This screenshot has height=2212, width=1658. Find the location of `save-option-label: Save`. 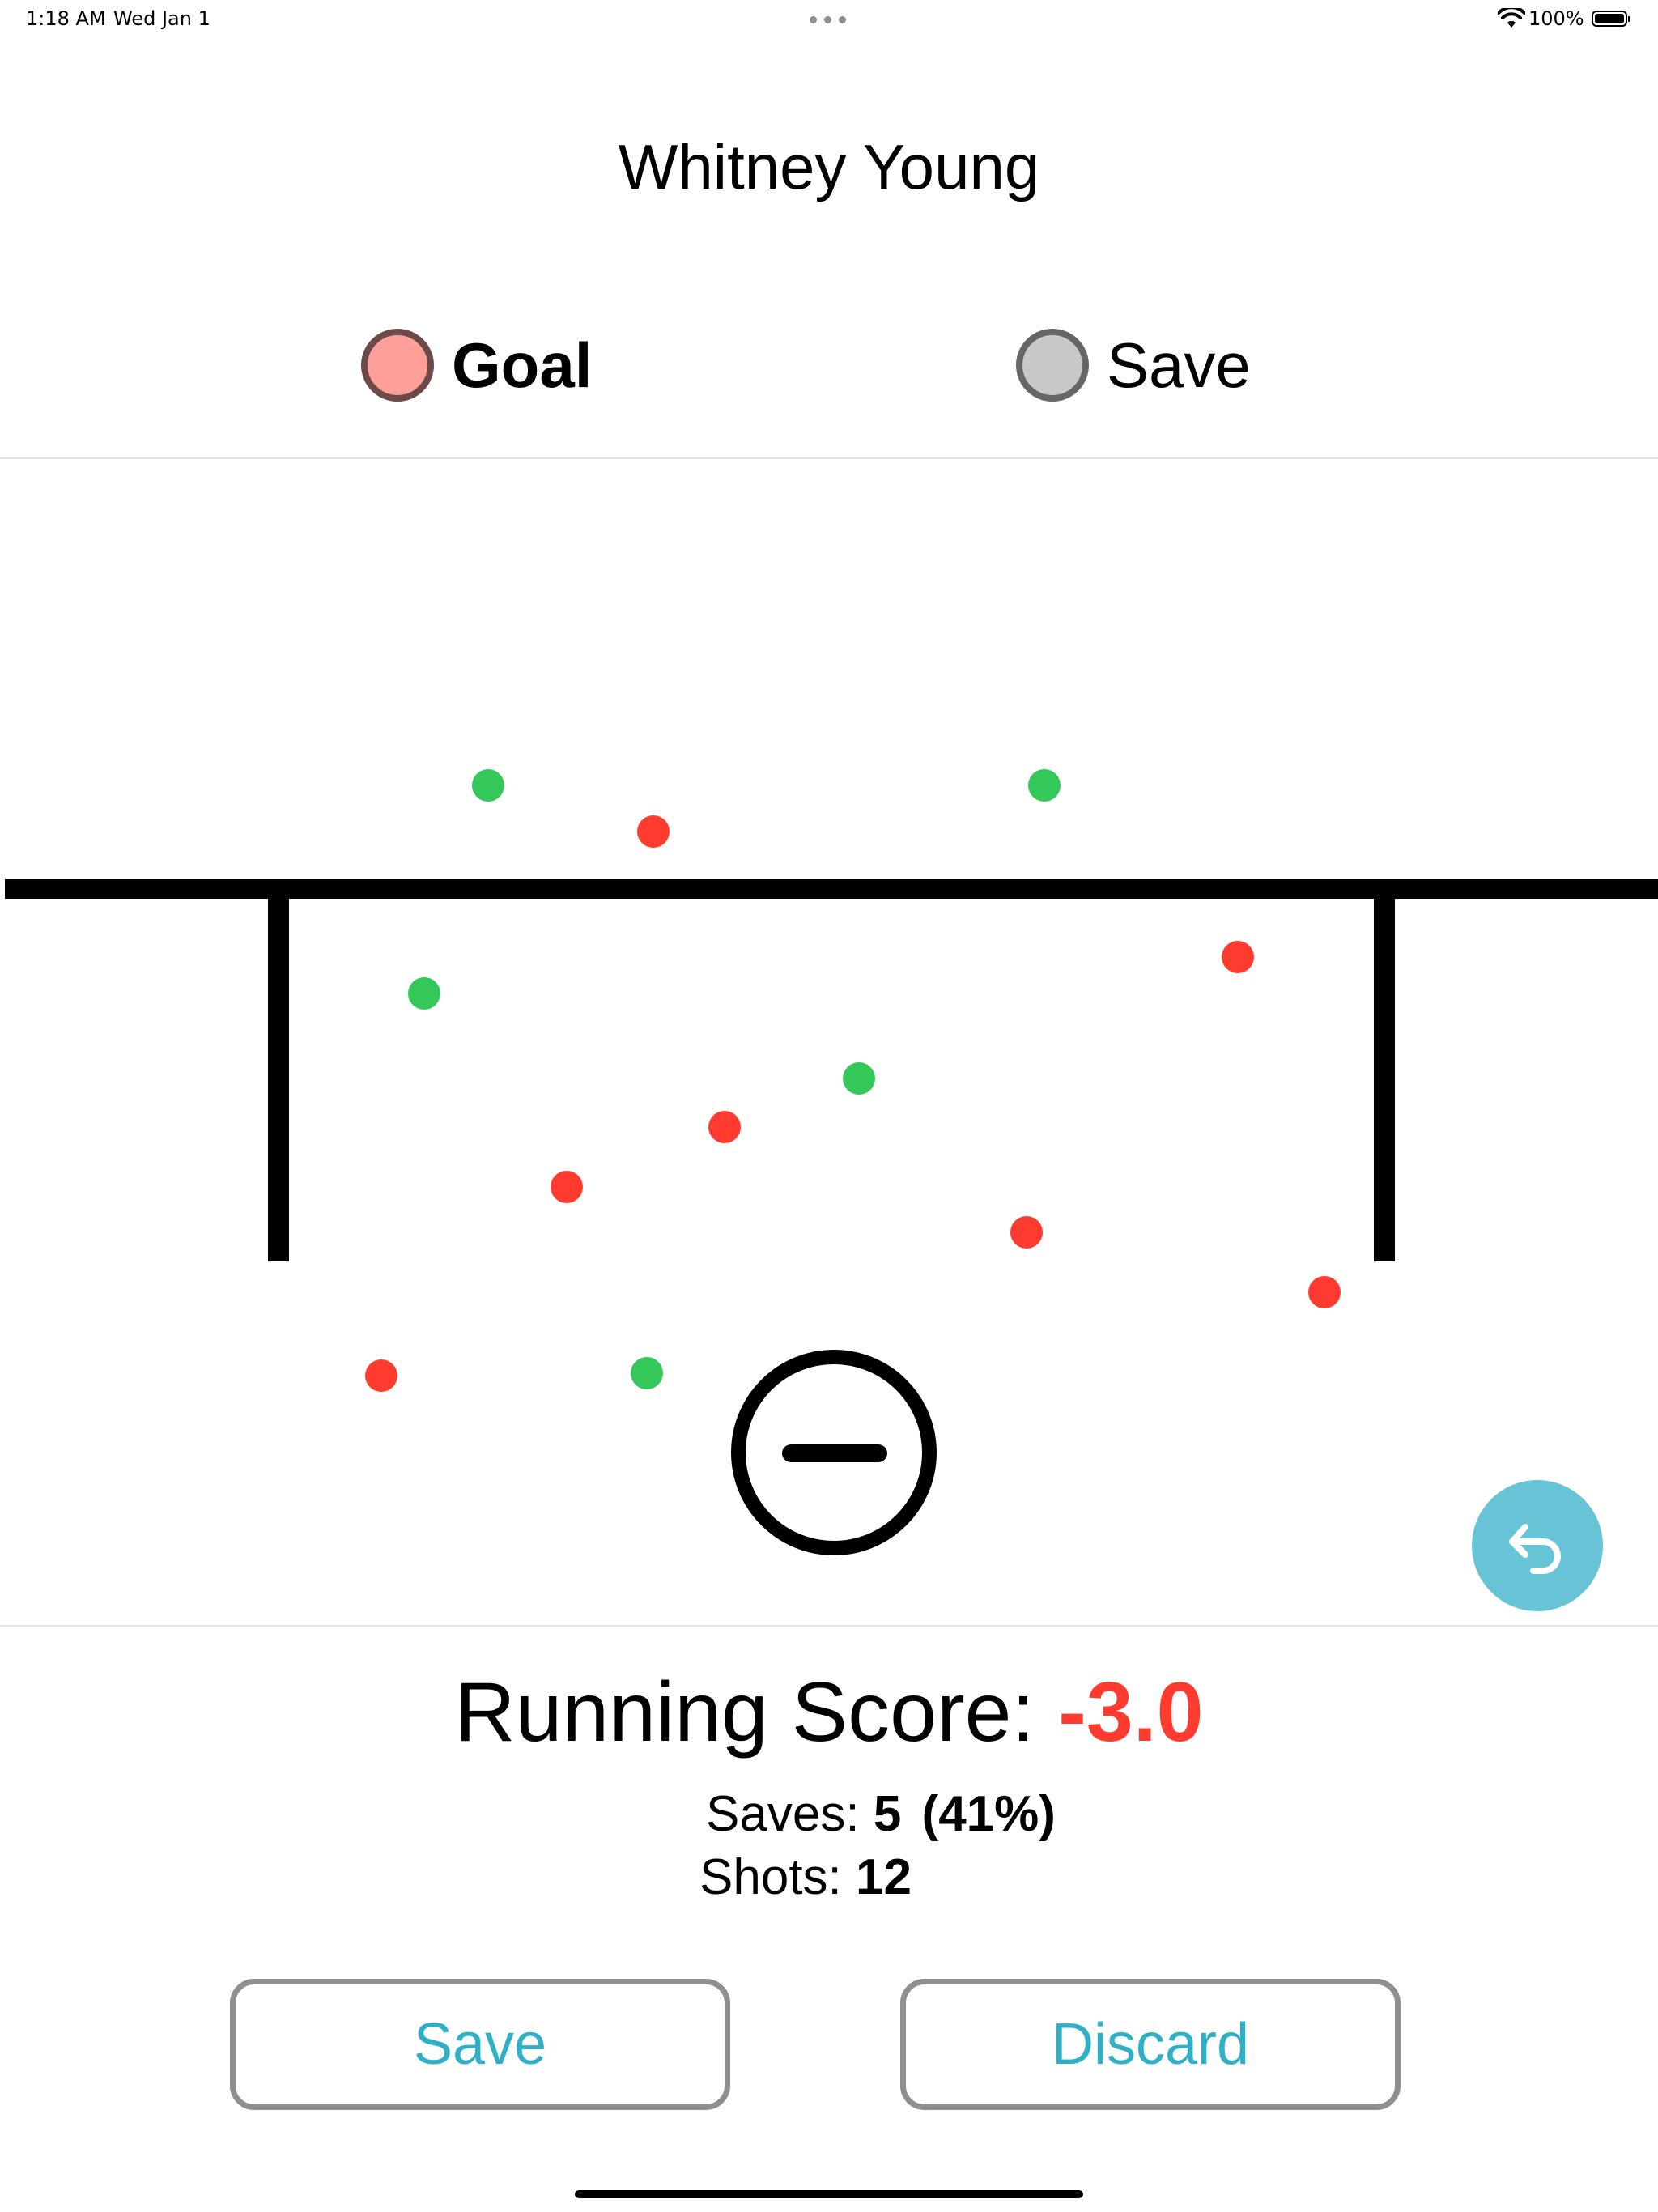

save-option-label: Save is located at coordinates (1179, 366).